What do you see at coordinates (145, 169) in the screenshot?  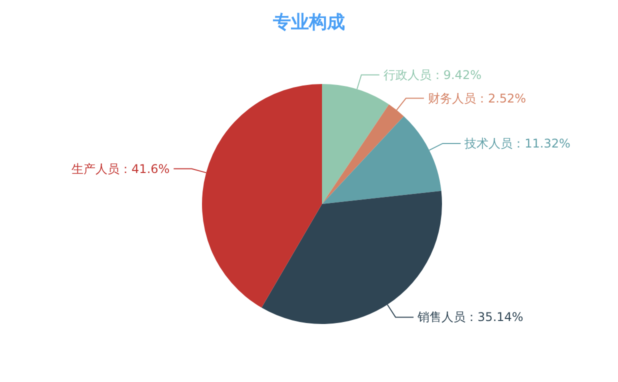 I see `data-label: ：41.6%` at bounding box center [145, 169].